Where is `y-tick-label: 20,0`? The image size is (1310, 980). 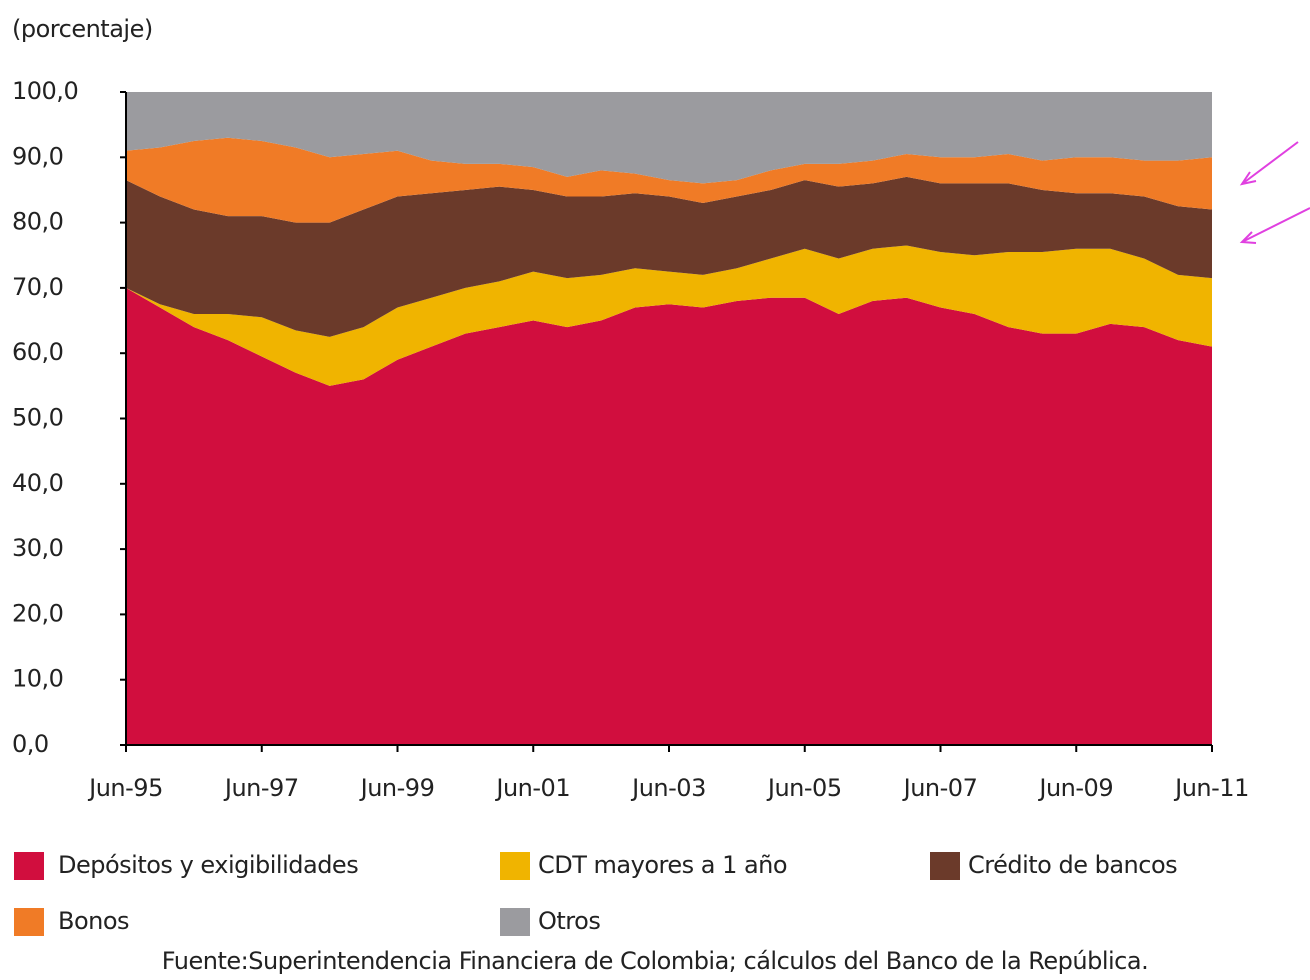 y-tick-label: 20,0 is located at coordinates (37, 613).